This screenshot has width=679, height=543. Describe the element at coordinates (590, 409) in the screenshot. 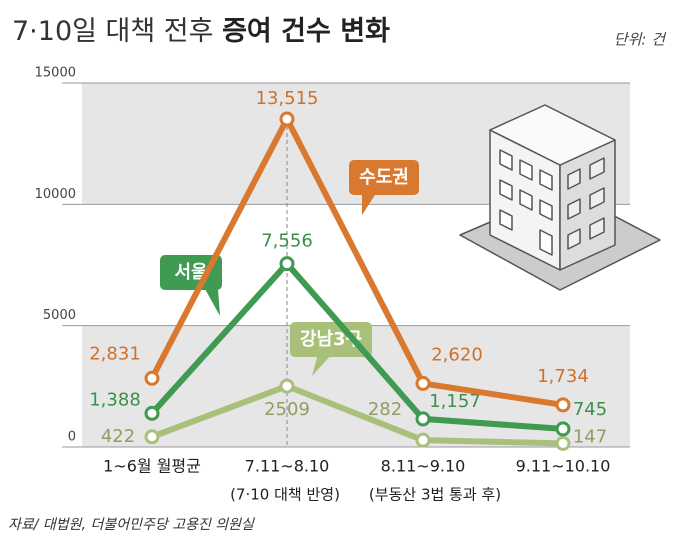

I see `value-label: 745` at that location.